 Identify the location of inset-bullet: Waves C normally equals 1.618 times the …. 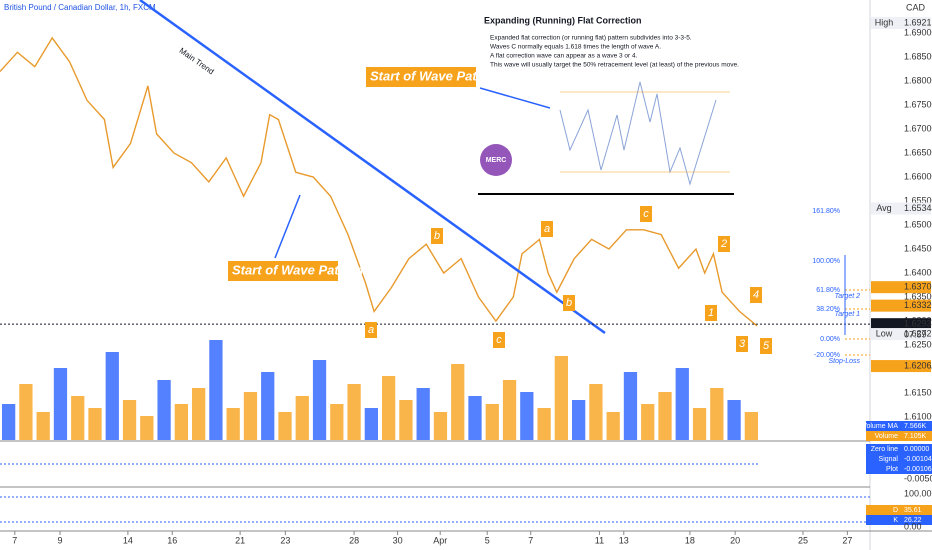
(575, 47).